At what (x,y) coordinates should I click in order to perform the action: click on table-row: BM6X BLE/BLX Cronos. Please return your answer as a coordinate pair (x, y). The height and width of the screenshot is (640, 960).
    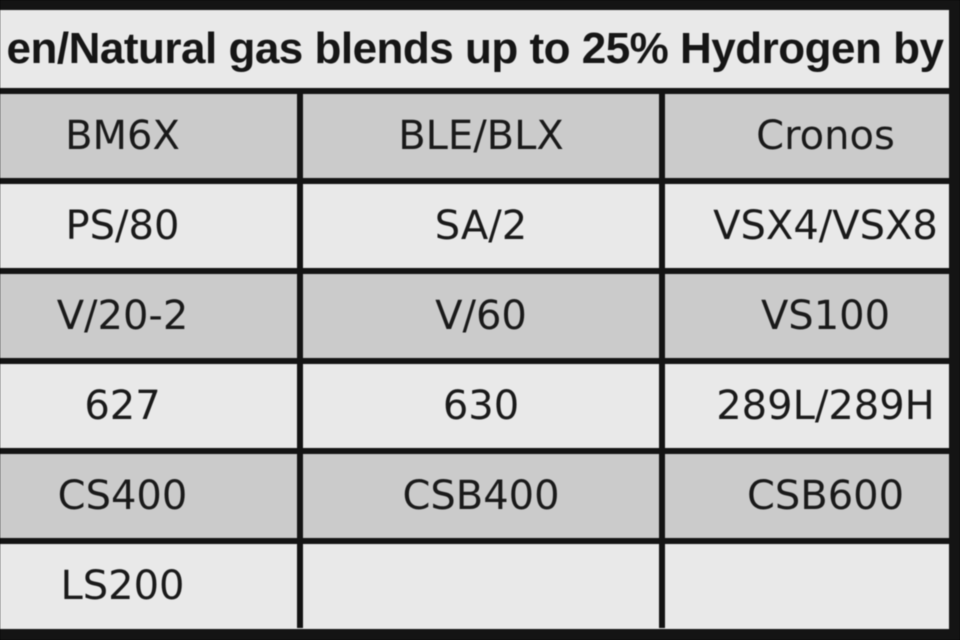
    Looking at the image, I should click on (475, 133).